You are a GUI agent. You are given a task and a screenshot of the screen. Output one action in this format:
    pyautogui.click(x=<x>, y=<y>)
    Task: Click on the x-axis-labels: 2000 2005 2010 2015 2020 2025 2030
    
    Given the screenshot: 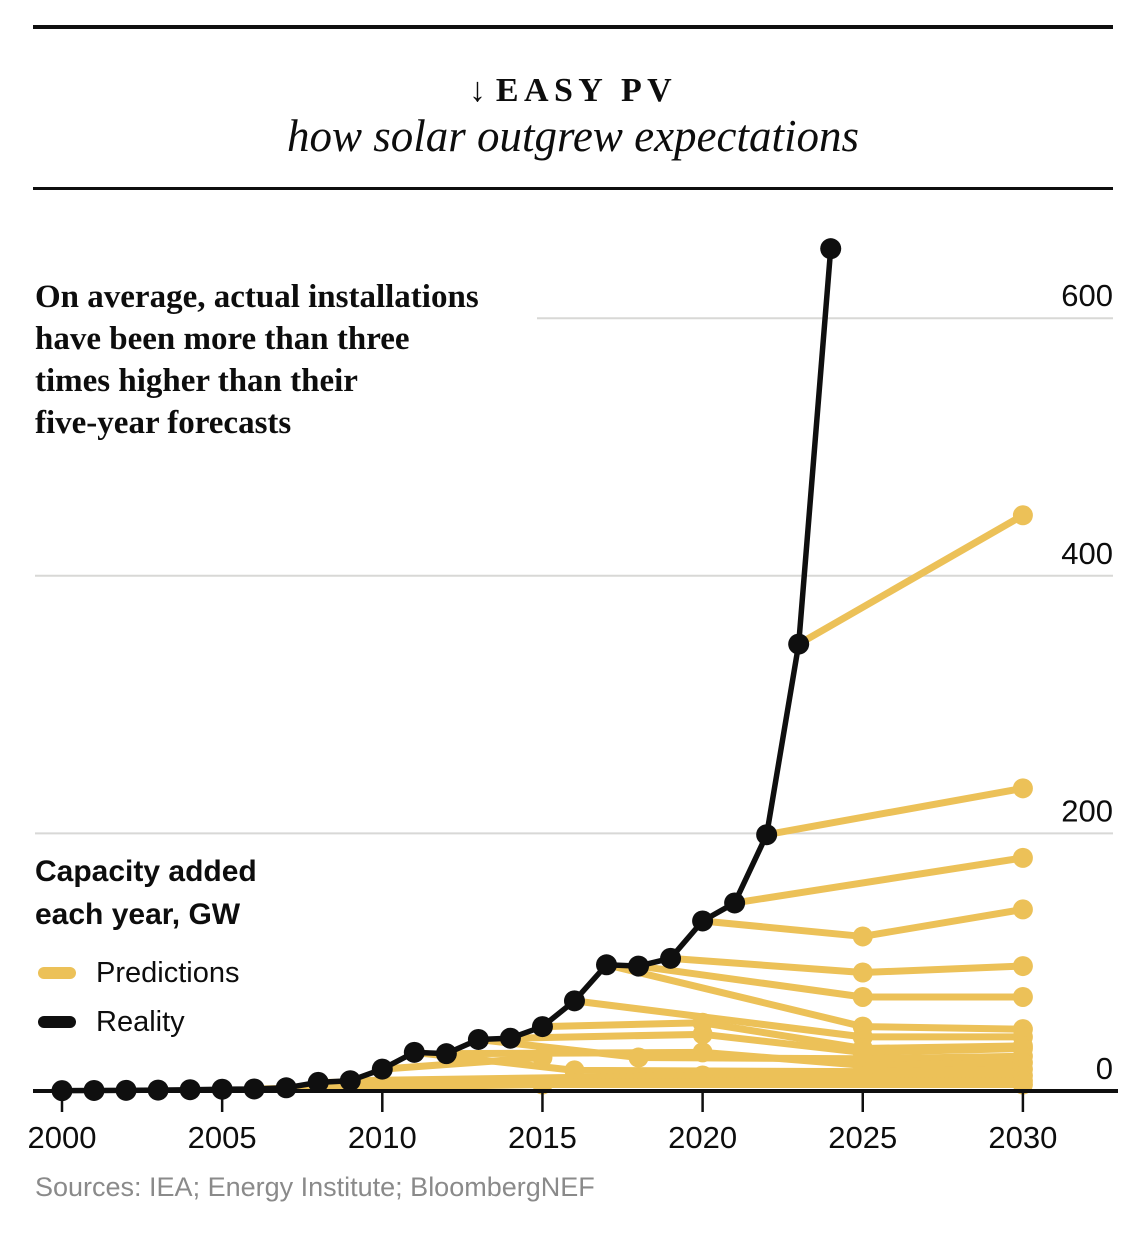 What is the action you would take?
    pyautogui.click(x=543, y=1137)
    